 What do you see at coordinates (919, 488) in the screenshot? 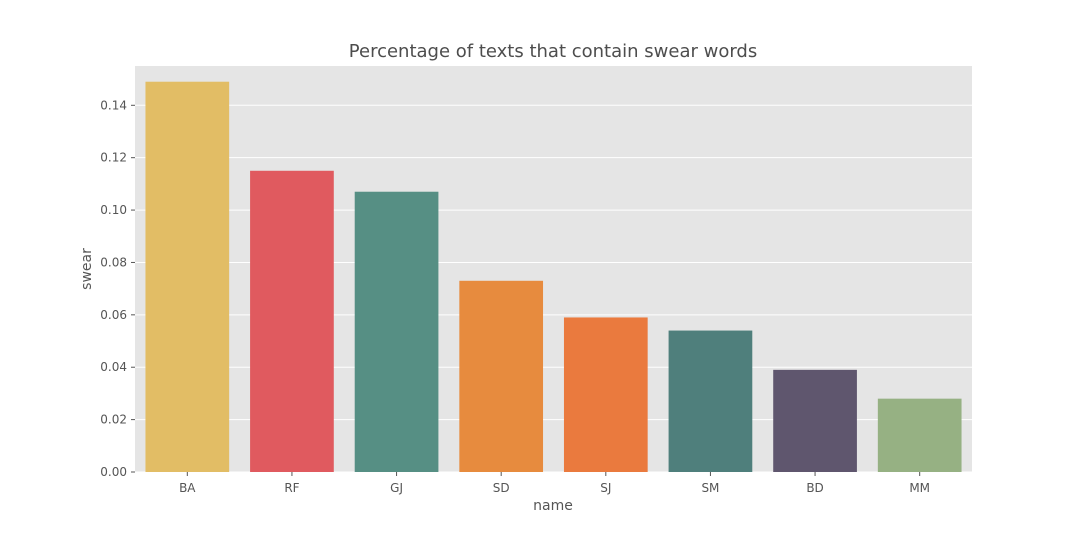
I see `x-tick-label: MM` at bounding box center [919, 488].